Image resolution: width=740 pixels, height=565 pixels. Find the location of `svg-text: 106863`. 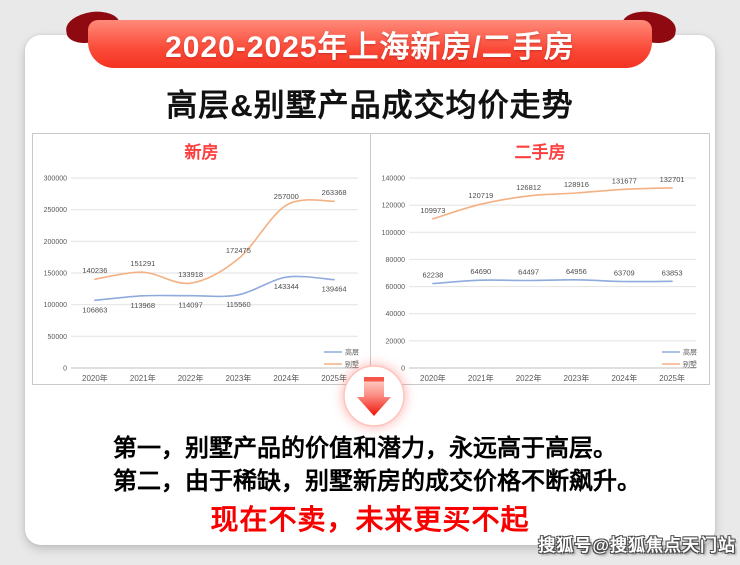

svg-text: 106863 is located at coordinates (94, 309).